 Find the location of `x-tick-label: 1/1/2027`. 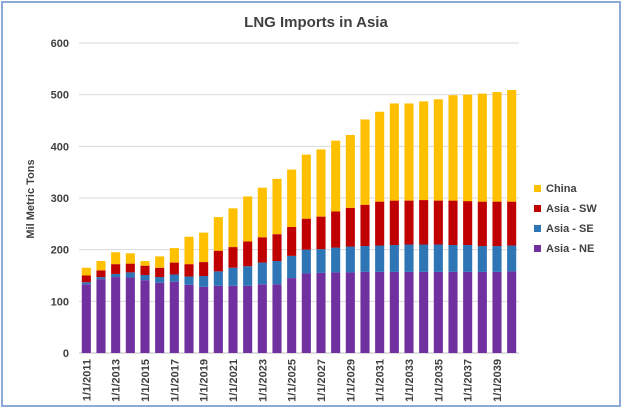

x-tick-label: 1/1/2027 is located at coordinates (322, 380).